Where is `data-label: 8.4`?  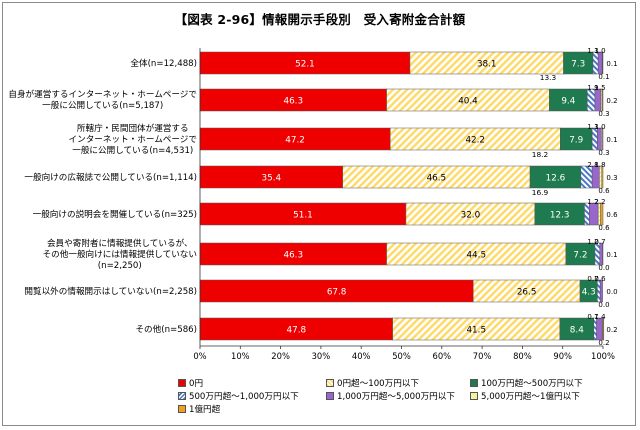
data-label: 8.4 is located at coordinates (577, 331).